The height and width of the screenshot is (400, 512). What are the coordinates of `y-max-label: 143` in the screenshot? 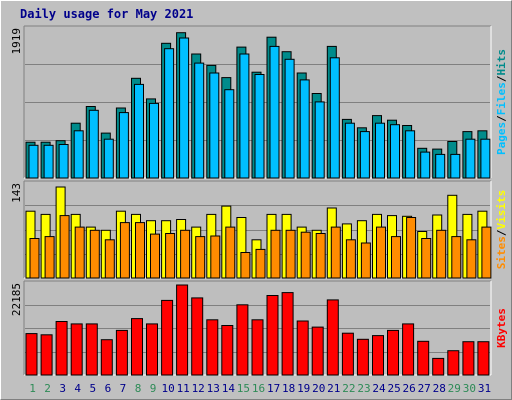 It's located at (16, 193).